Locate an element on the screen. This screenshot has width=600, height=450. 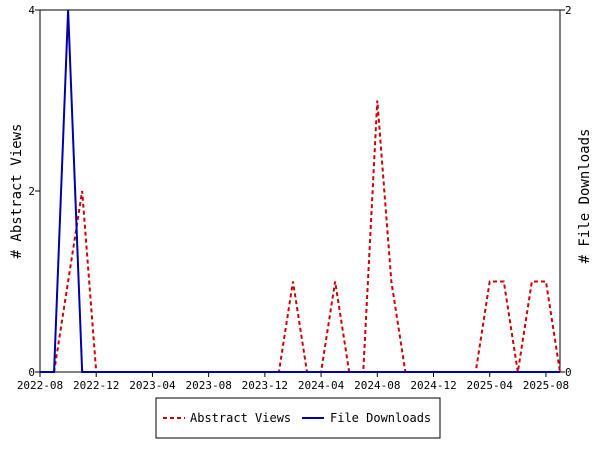
left-y-tick-label: 4 is located at coordinates (31, 10).